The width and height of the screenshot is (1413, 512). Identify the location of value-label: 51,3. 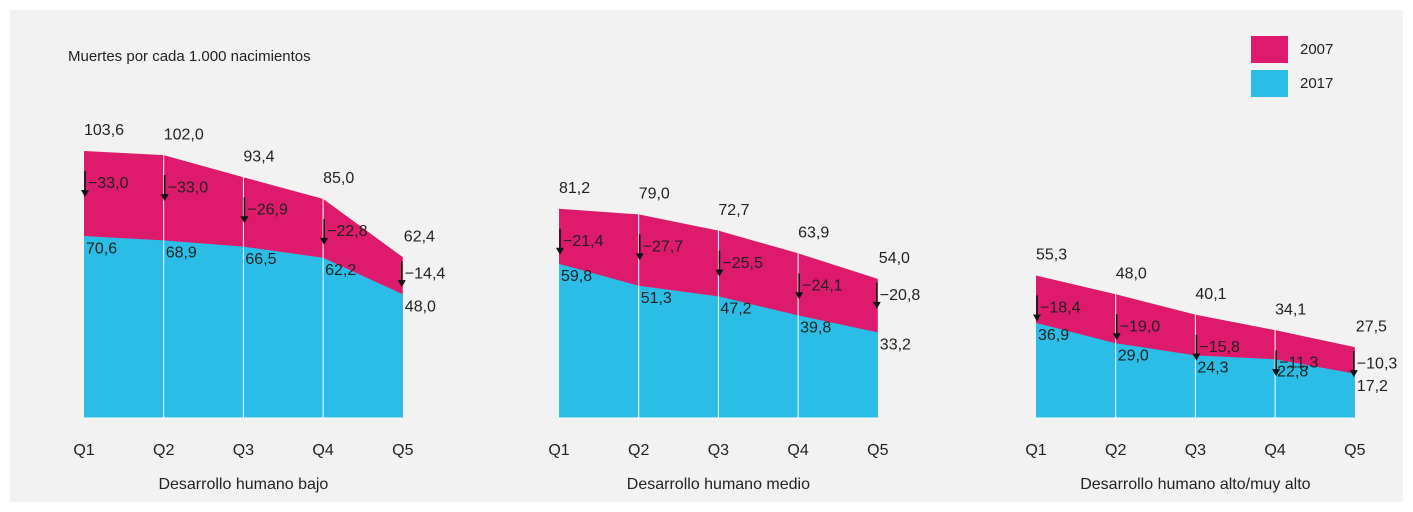
(656, 298).